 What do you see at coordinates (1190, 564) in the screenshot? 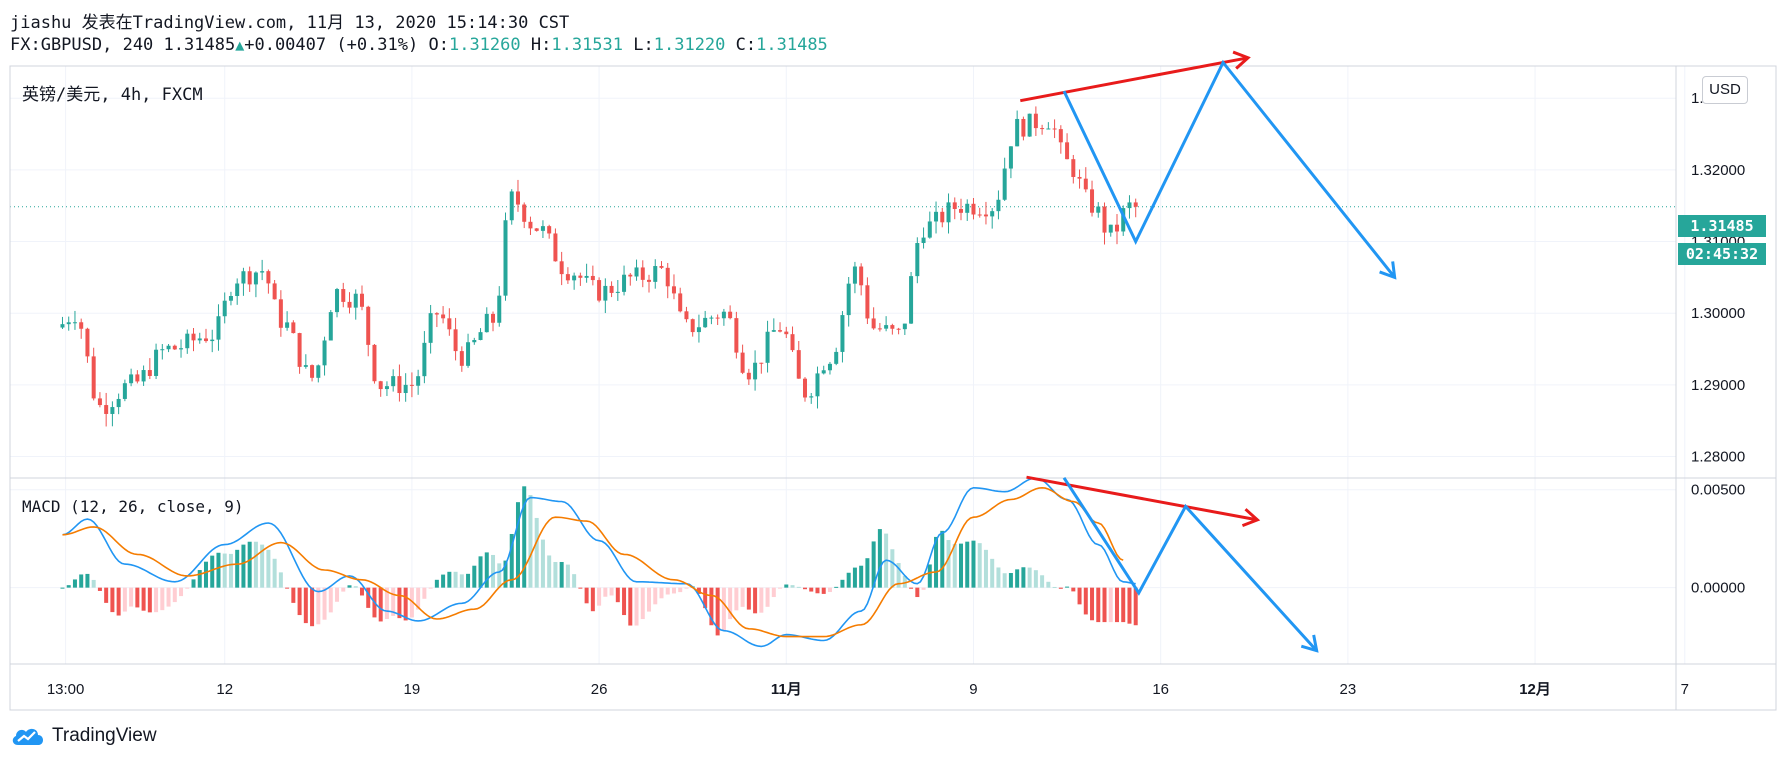
I see `macd-blue-zigzag` at bounding box center [1190, 564].